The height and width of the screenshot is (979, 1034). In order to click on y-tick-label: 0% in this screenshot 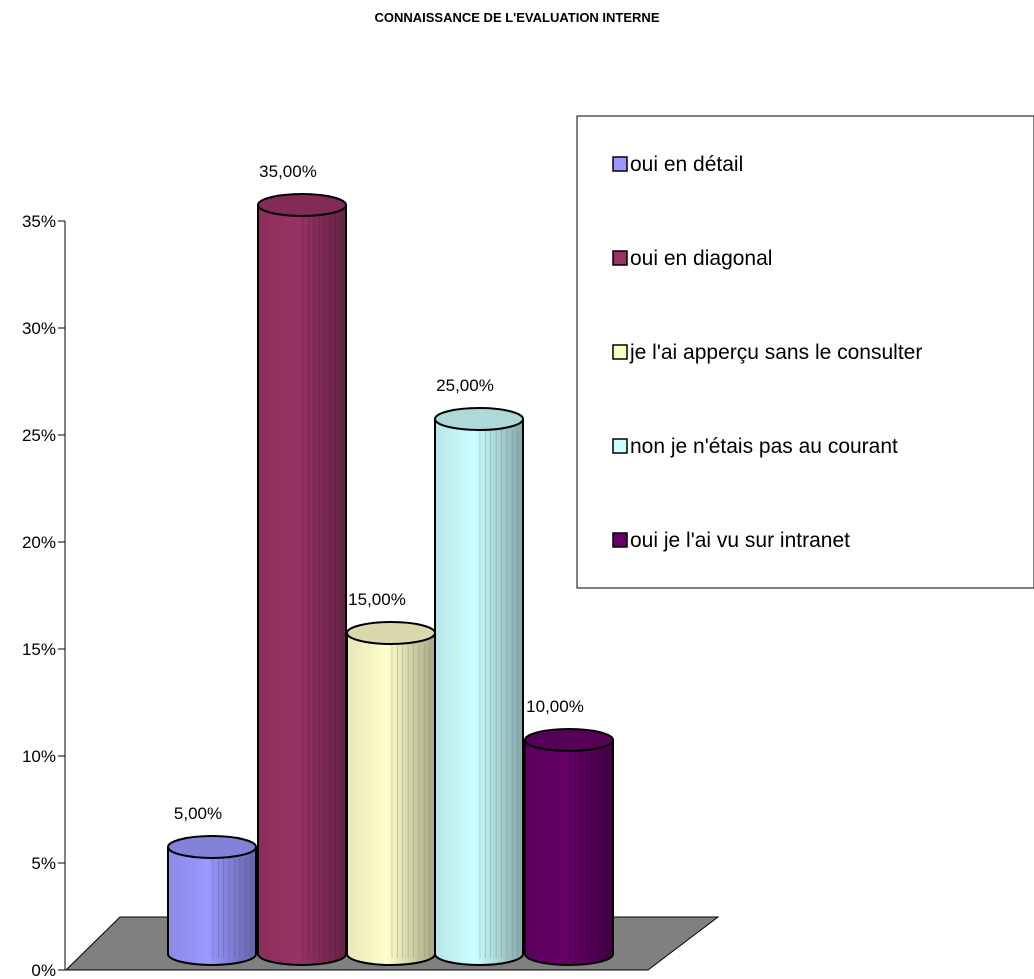, I will do `click(43, 970)`.